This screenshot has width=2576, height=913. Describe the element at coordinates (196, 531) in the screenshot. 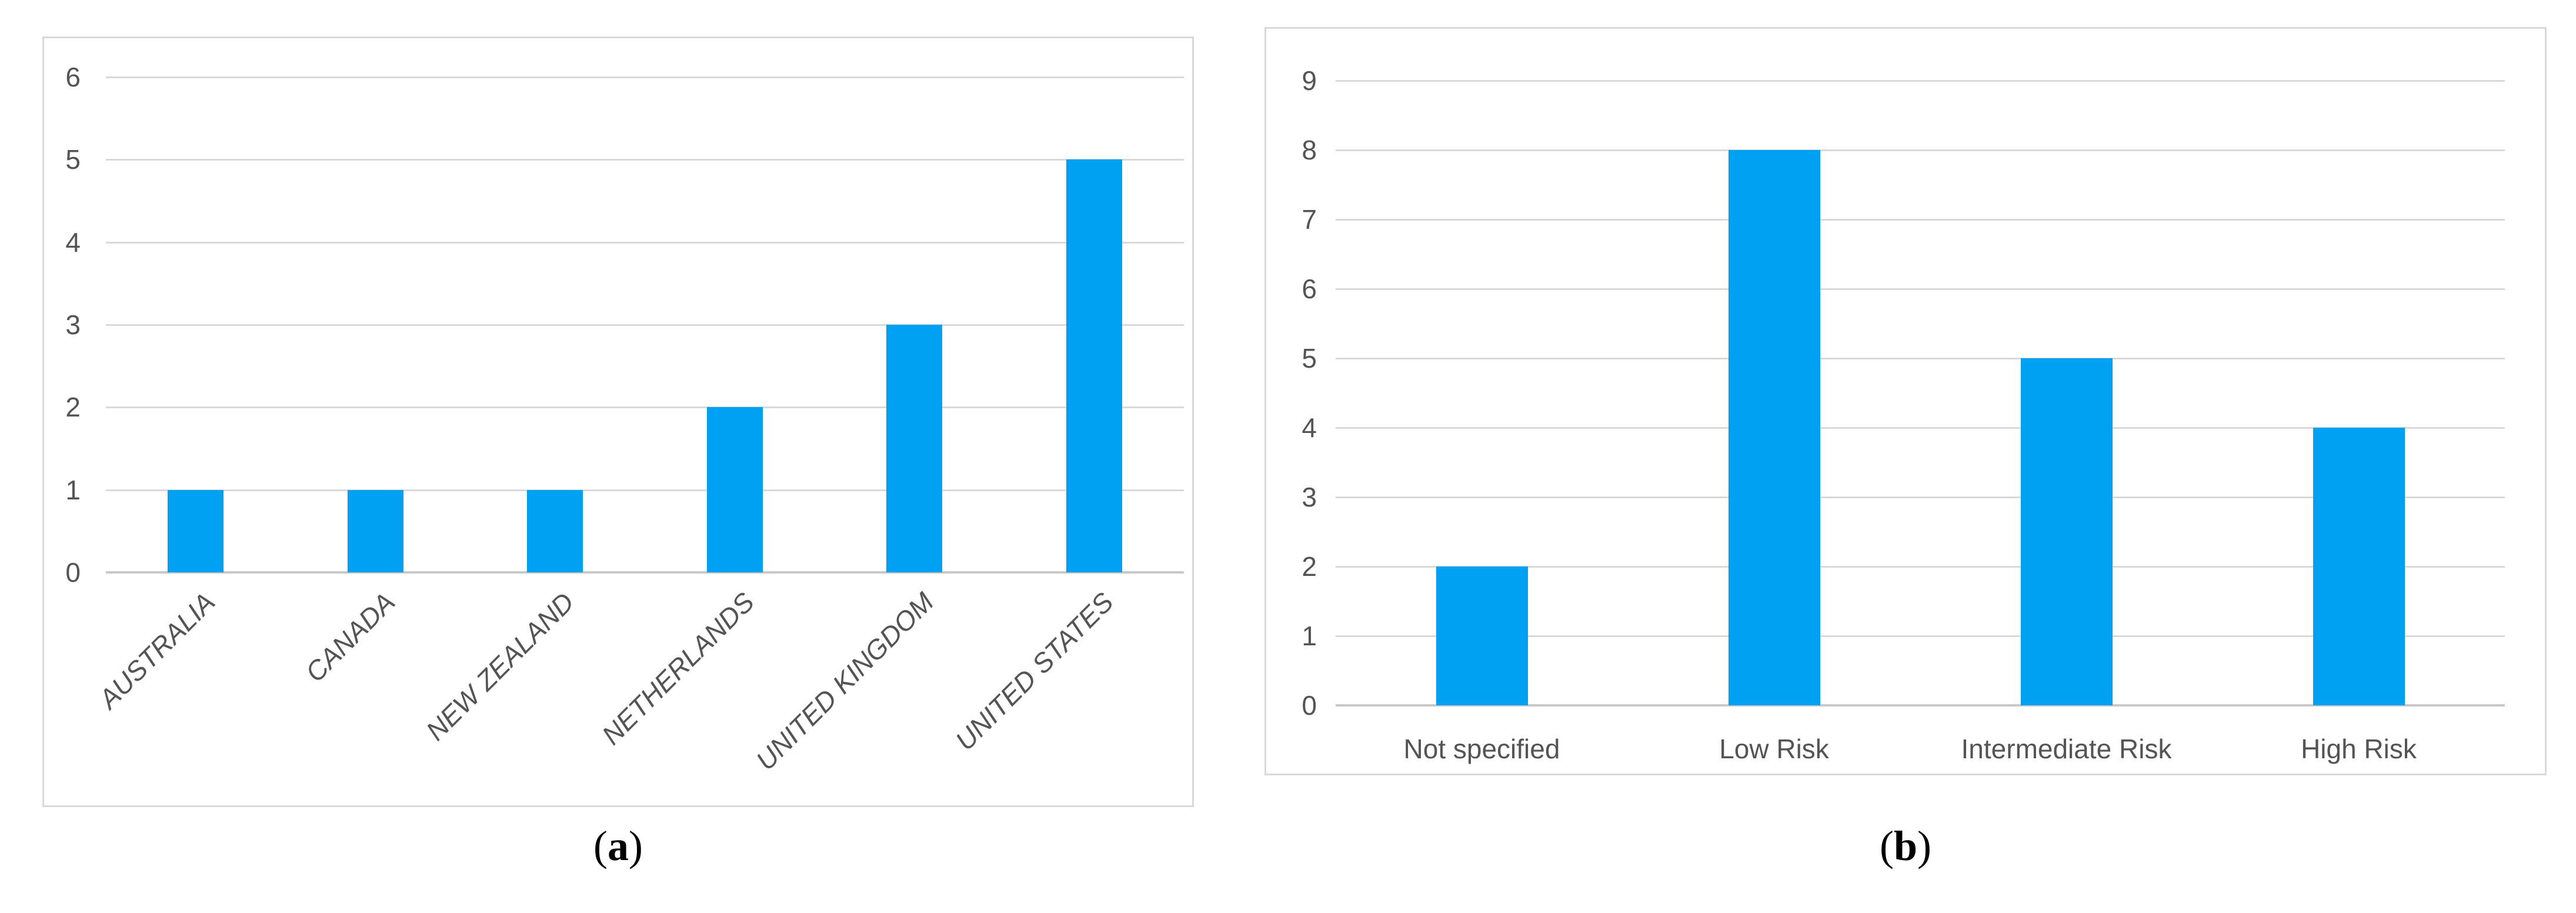

I see `bar-australia` at that location.